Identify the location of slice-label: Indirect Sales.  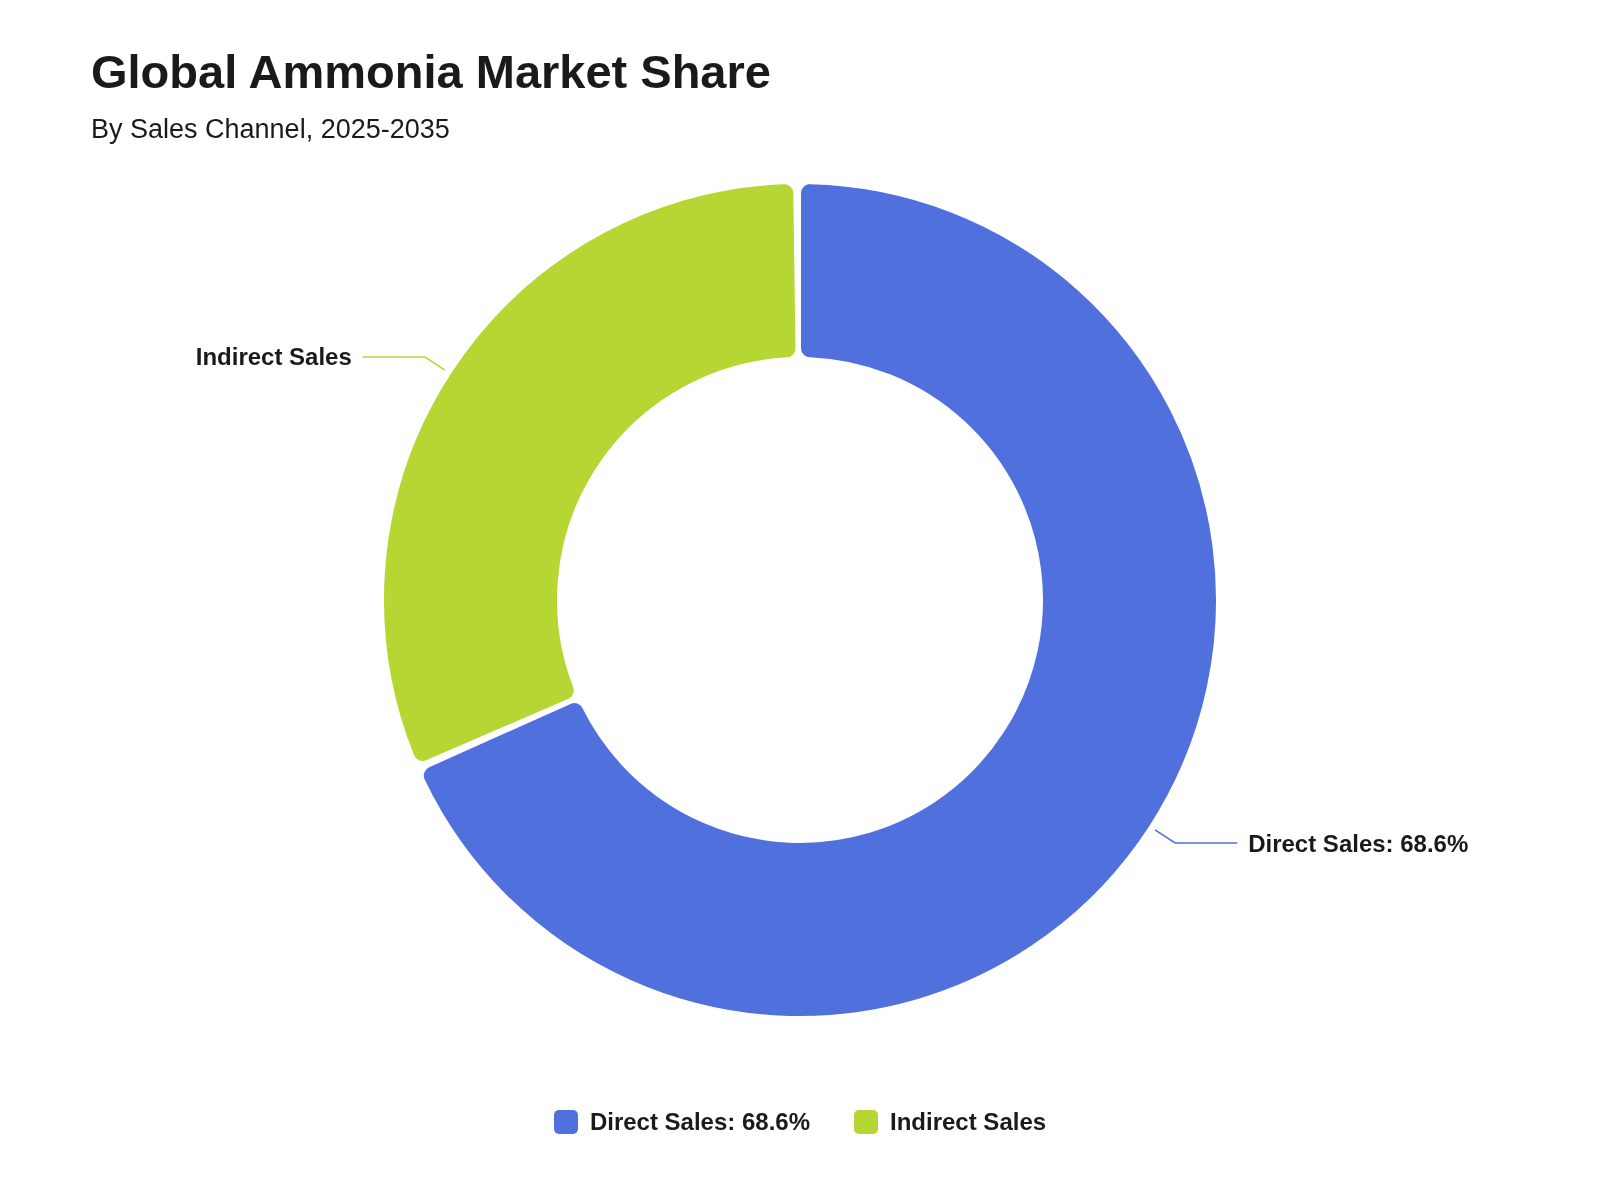
(273, 357).